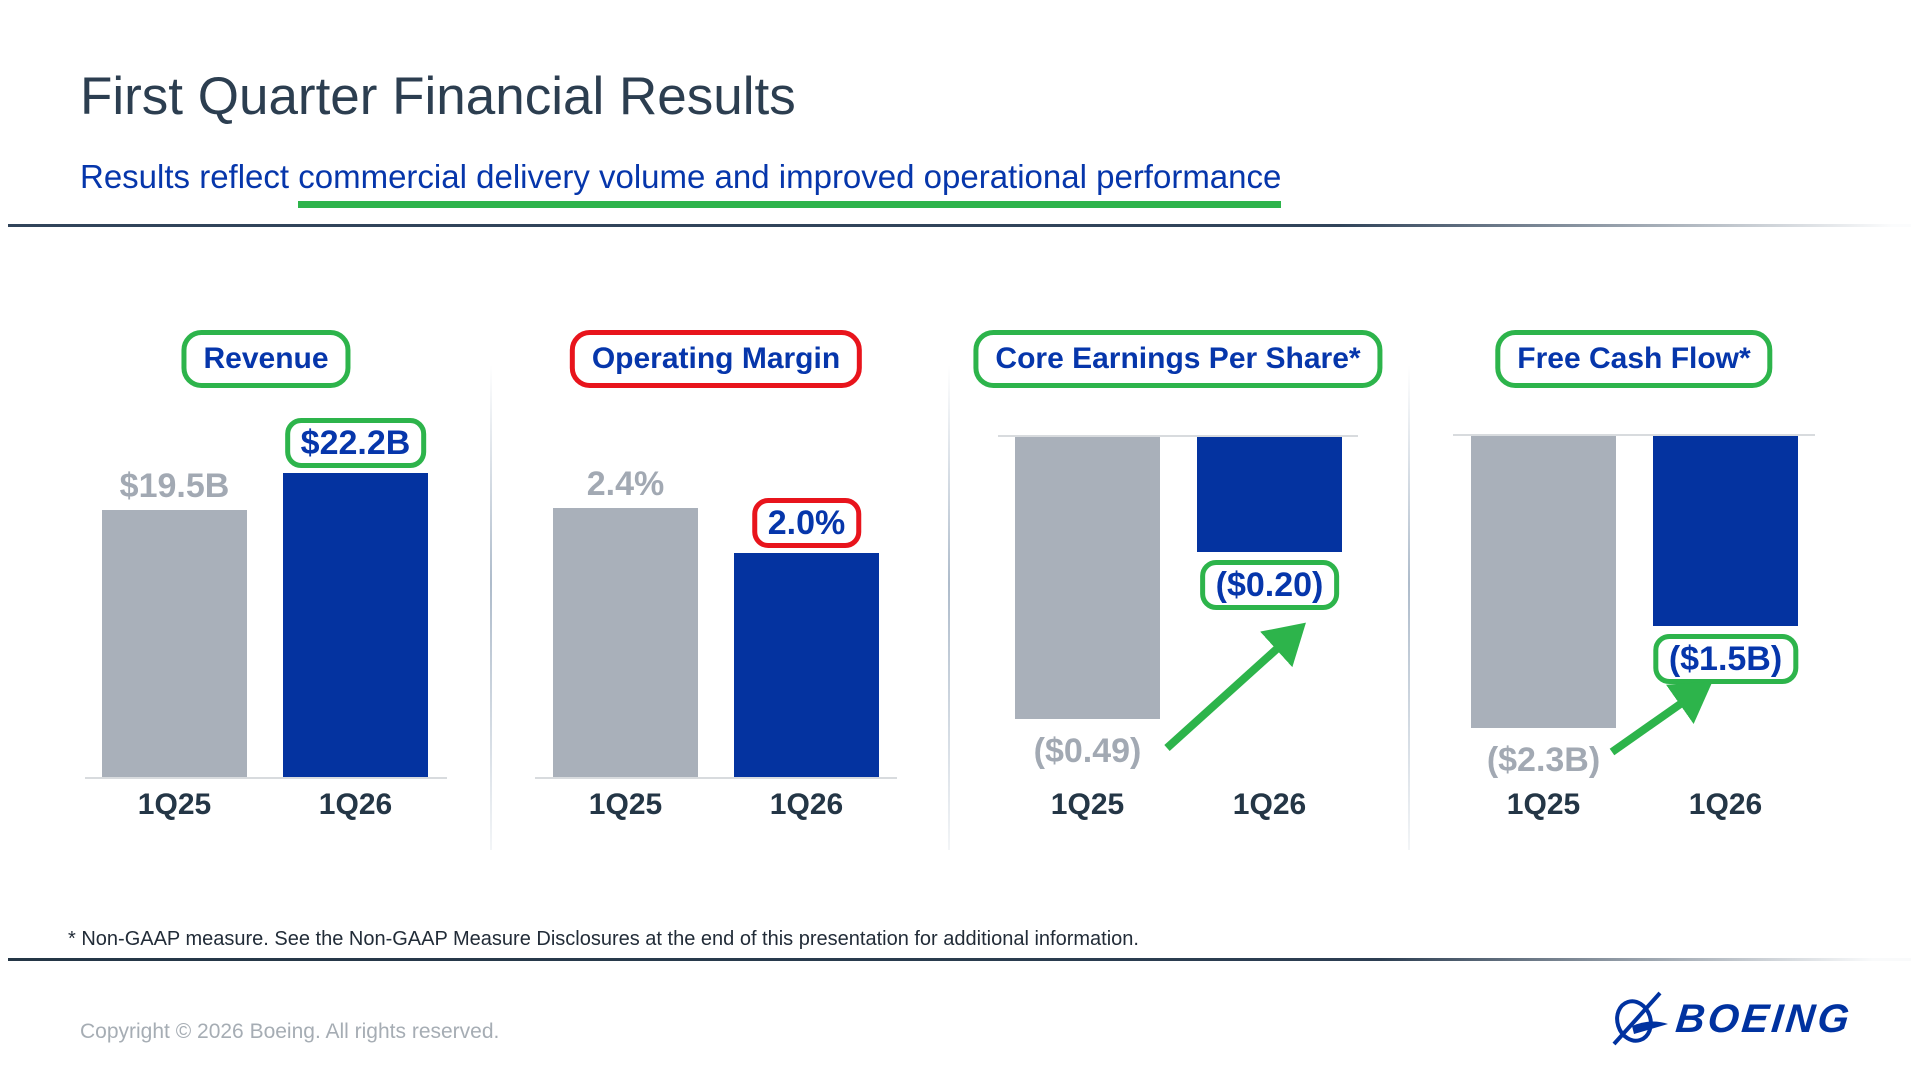 This screenshot has height=1073, width=1911. I want to click on category-label-core-earnings-per-share-1q26: 1Q26, so click(1269, 804).